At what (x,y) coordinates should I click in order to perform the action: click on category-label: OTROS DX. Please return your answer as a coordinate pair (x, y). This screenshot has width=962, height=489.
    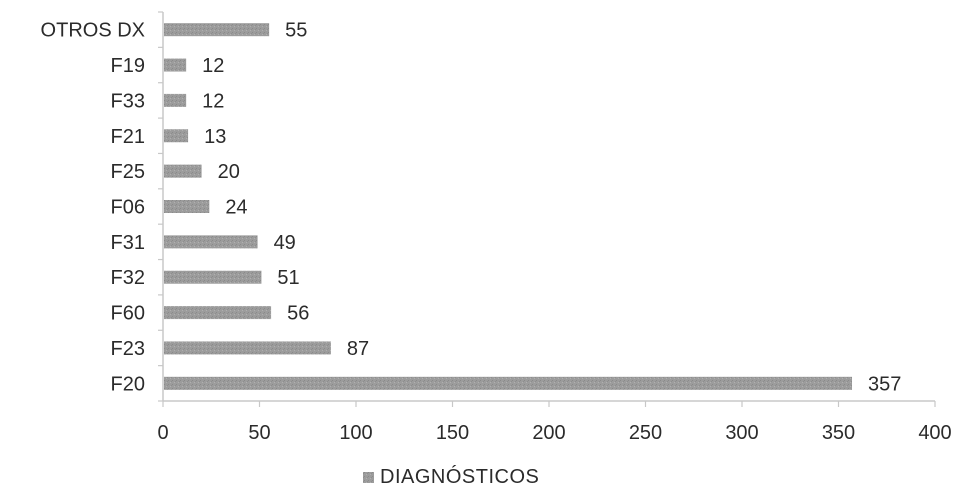
    Looking at the image, I should click on (93, 31).